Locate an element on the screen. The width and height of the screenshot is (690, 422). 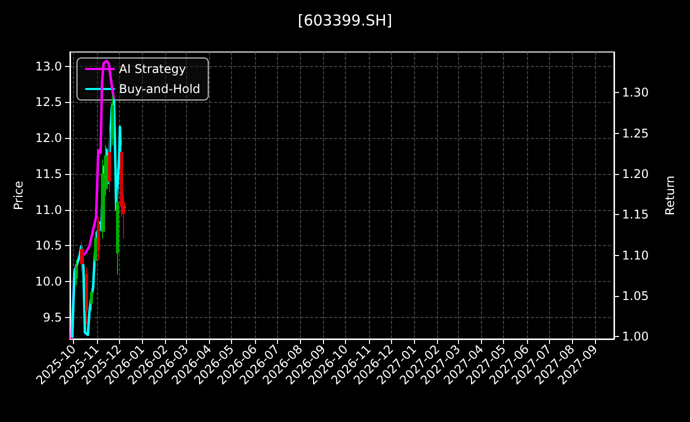
y-tick-label: 11.5 is located at coordinates (48, 173).